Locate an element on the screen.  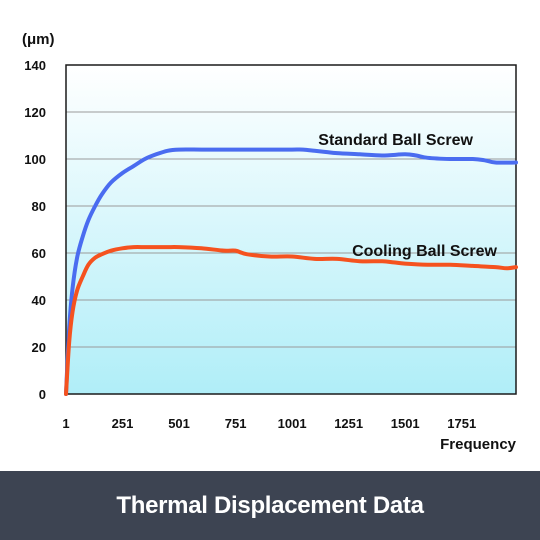
series-label-cooling-ball-screw: Cooling Ball Screw is located at coordinates (424, 251).